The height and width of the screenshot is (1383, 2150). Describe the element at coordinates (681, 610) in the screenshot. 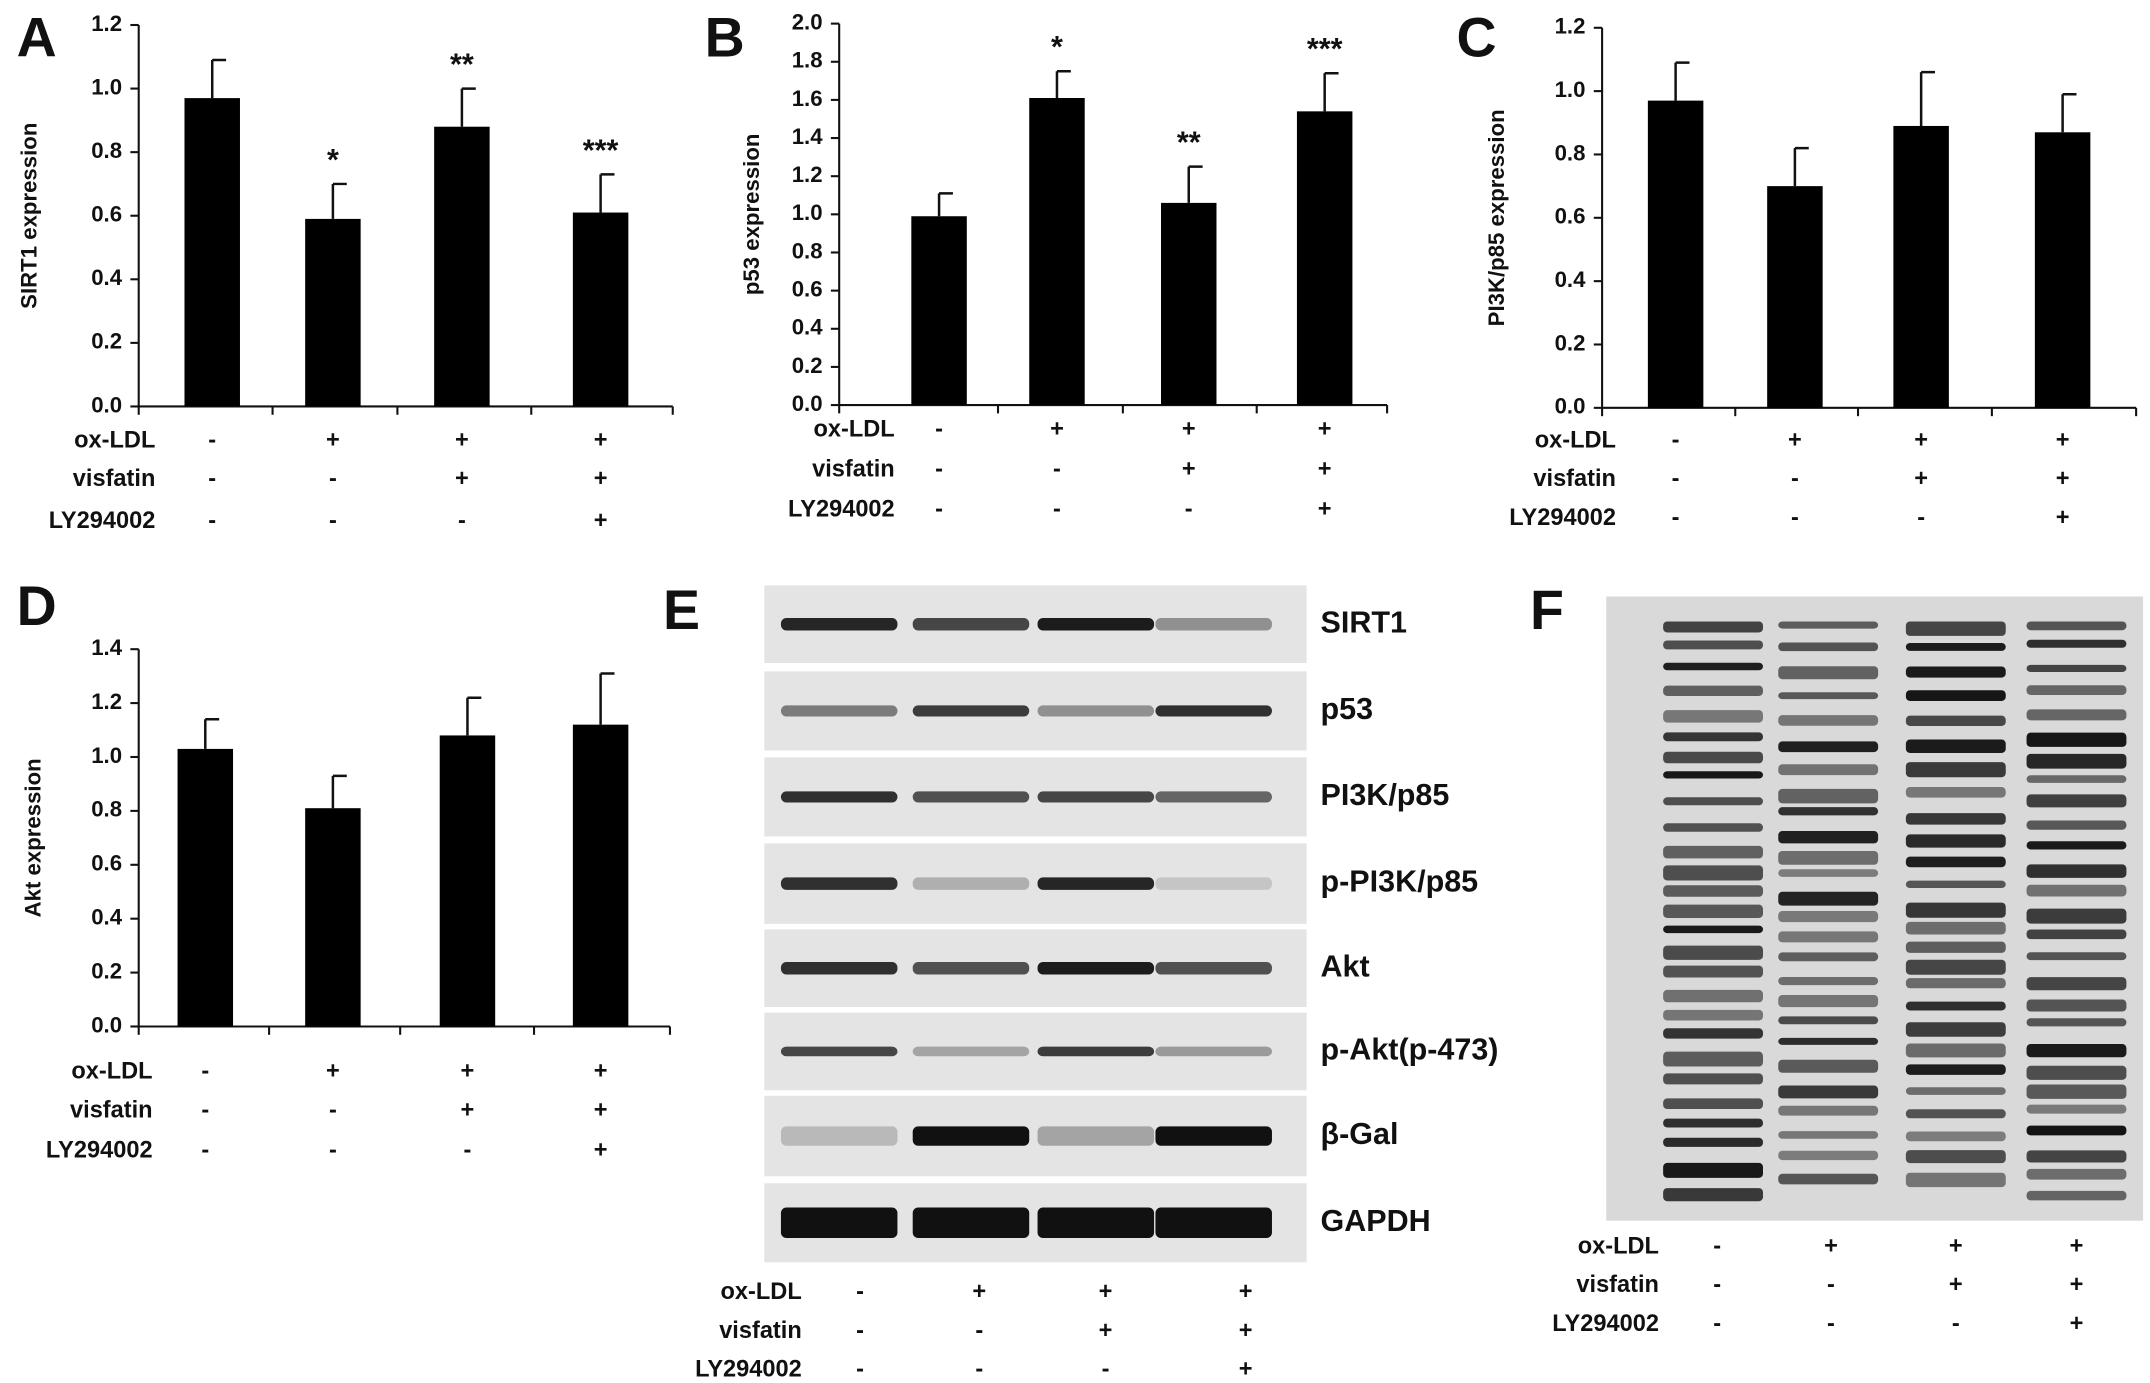

I see `panel-label: E` at that location.